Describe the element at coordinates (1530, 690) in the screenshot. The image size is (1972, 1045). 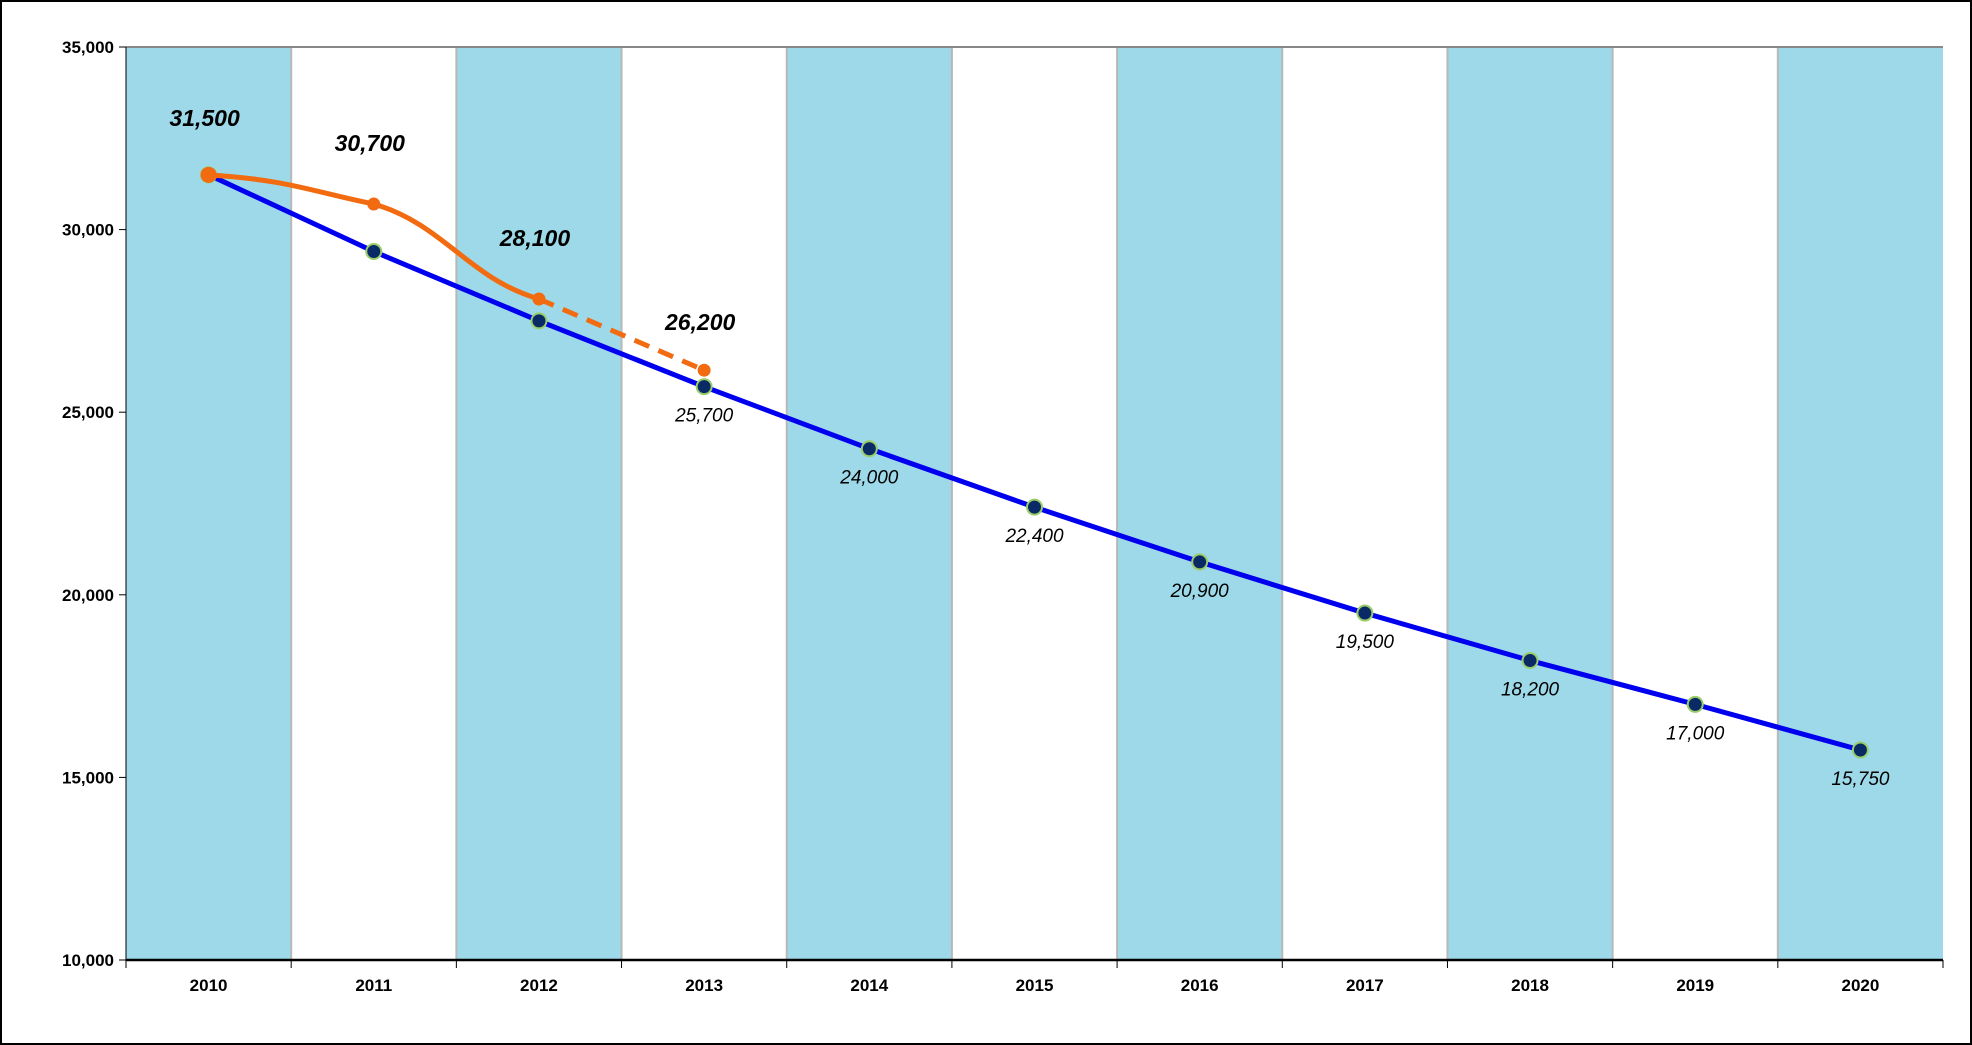
I see `projection-data-label: 18,200` at that location.